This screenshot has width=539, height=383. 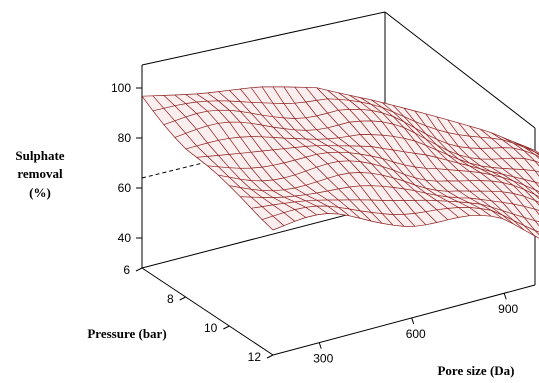 I want to click on x-tick-label: 300, so click(x=323, y=359).